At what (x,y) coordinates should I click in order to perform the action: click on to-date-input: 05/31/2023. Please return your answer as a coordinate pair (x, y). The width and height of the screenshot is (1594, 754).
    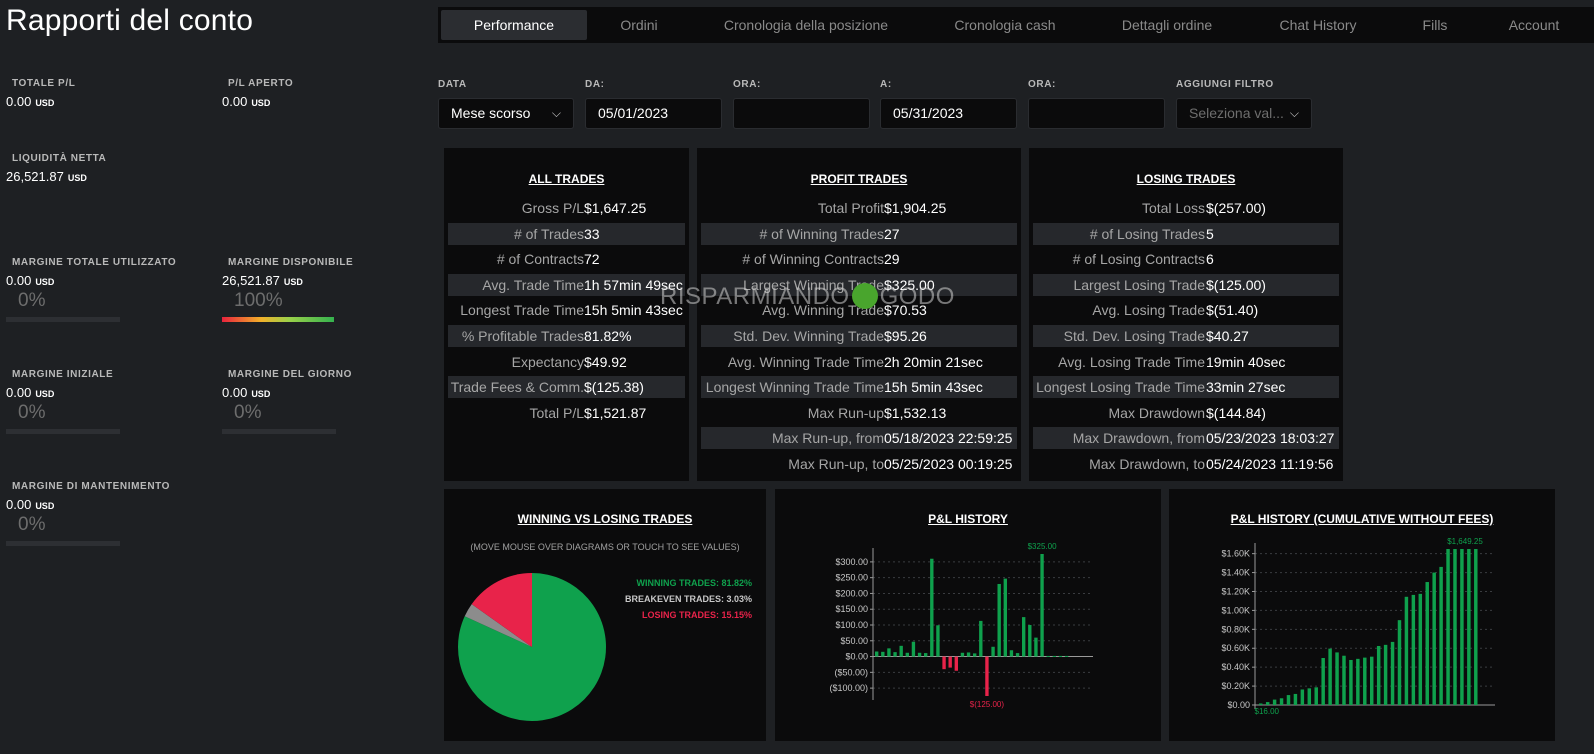
    Looking at the image, I should click on (948, 113).